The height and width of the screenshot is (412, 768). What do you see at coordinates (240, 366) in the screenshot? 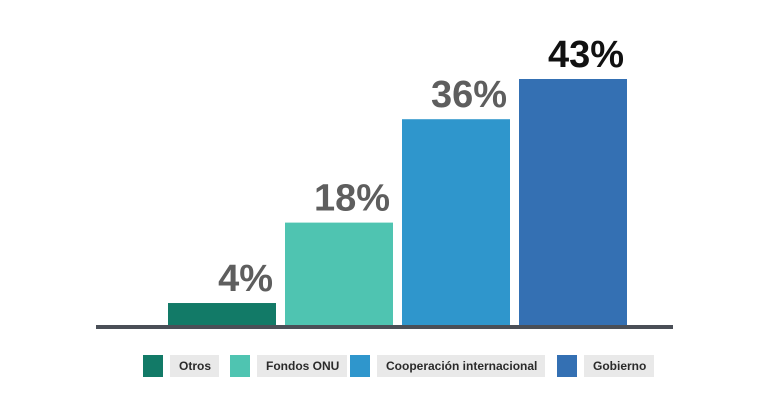
I see `legend-swatch-fondos-onu` at bounding box center [240, 366].